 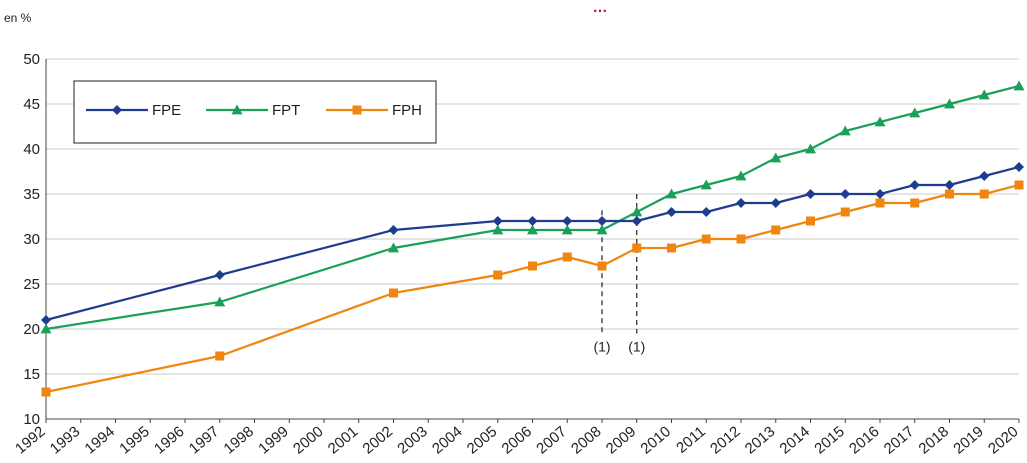 I want to click on x-tick-label-1997: 1997, so click(x=204, y=440).